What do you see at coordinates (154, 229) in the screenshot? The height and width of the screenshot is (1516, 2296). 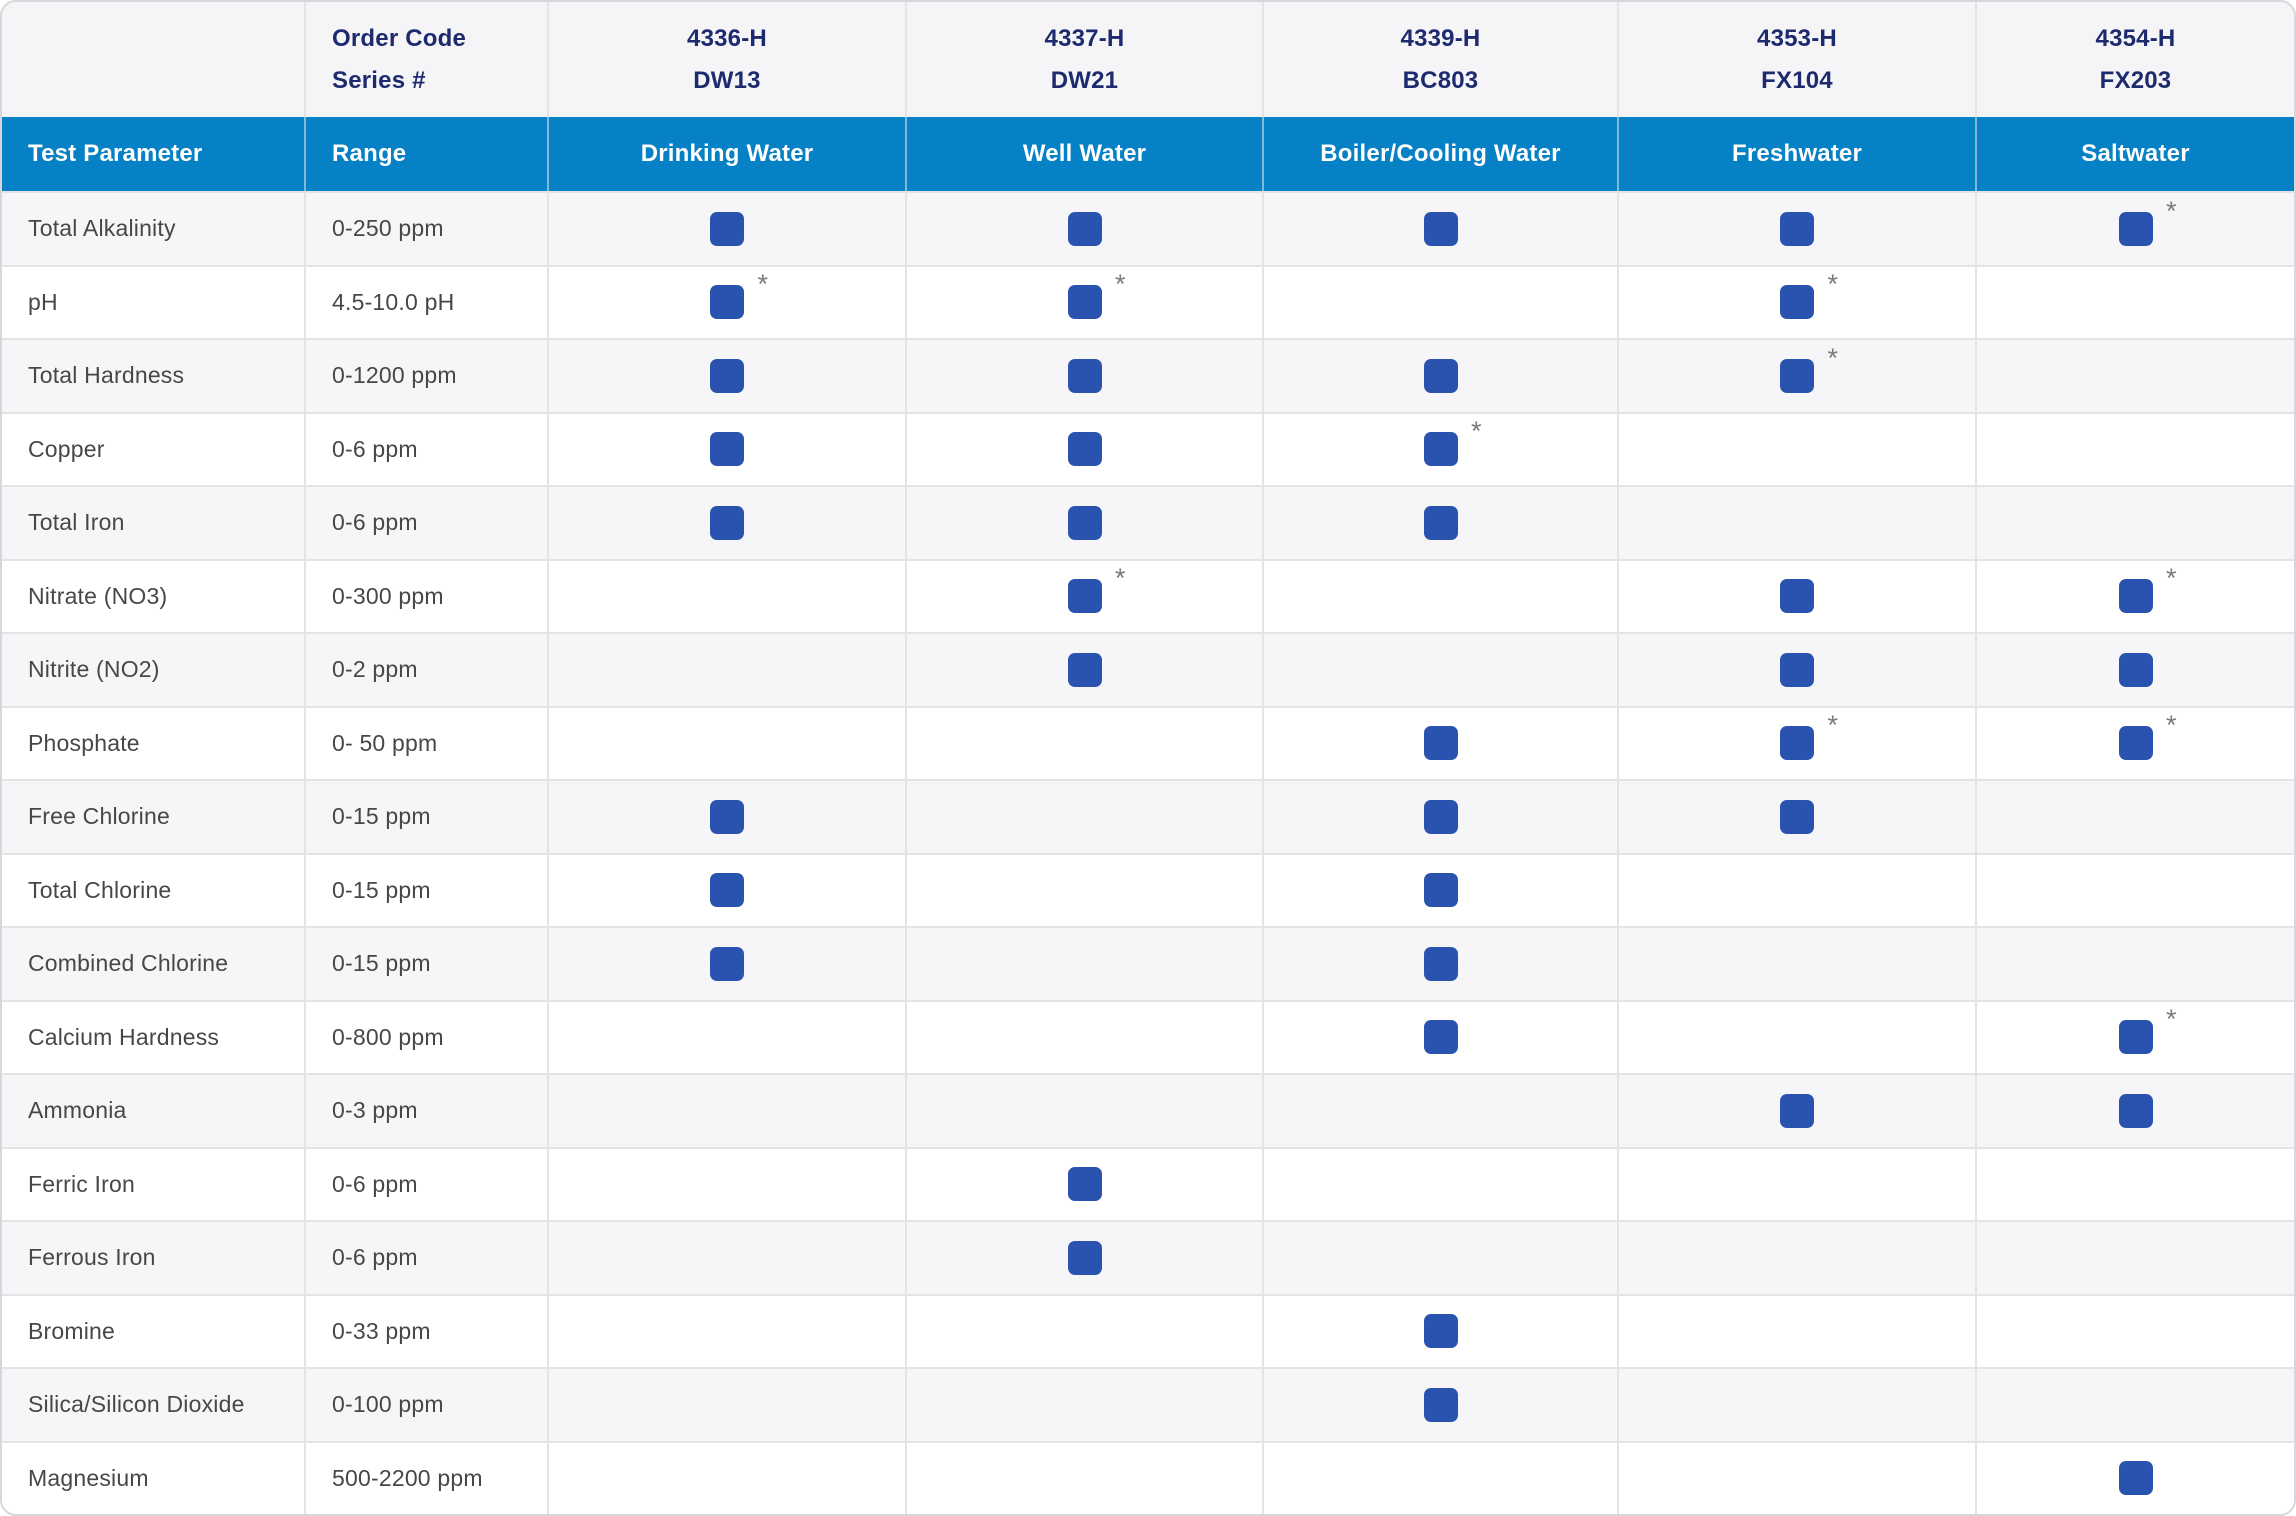 I see `parameter-name: Total Alkalinity` at bounding box center [154, 229].